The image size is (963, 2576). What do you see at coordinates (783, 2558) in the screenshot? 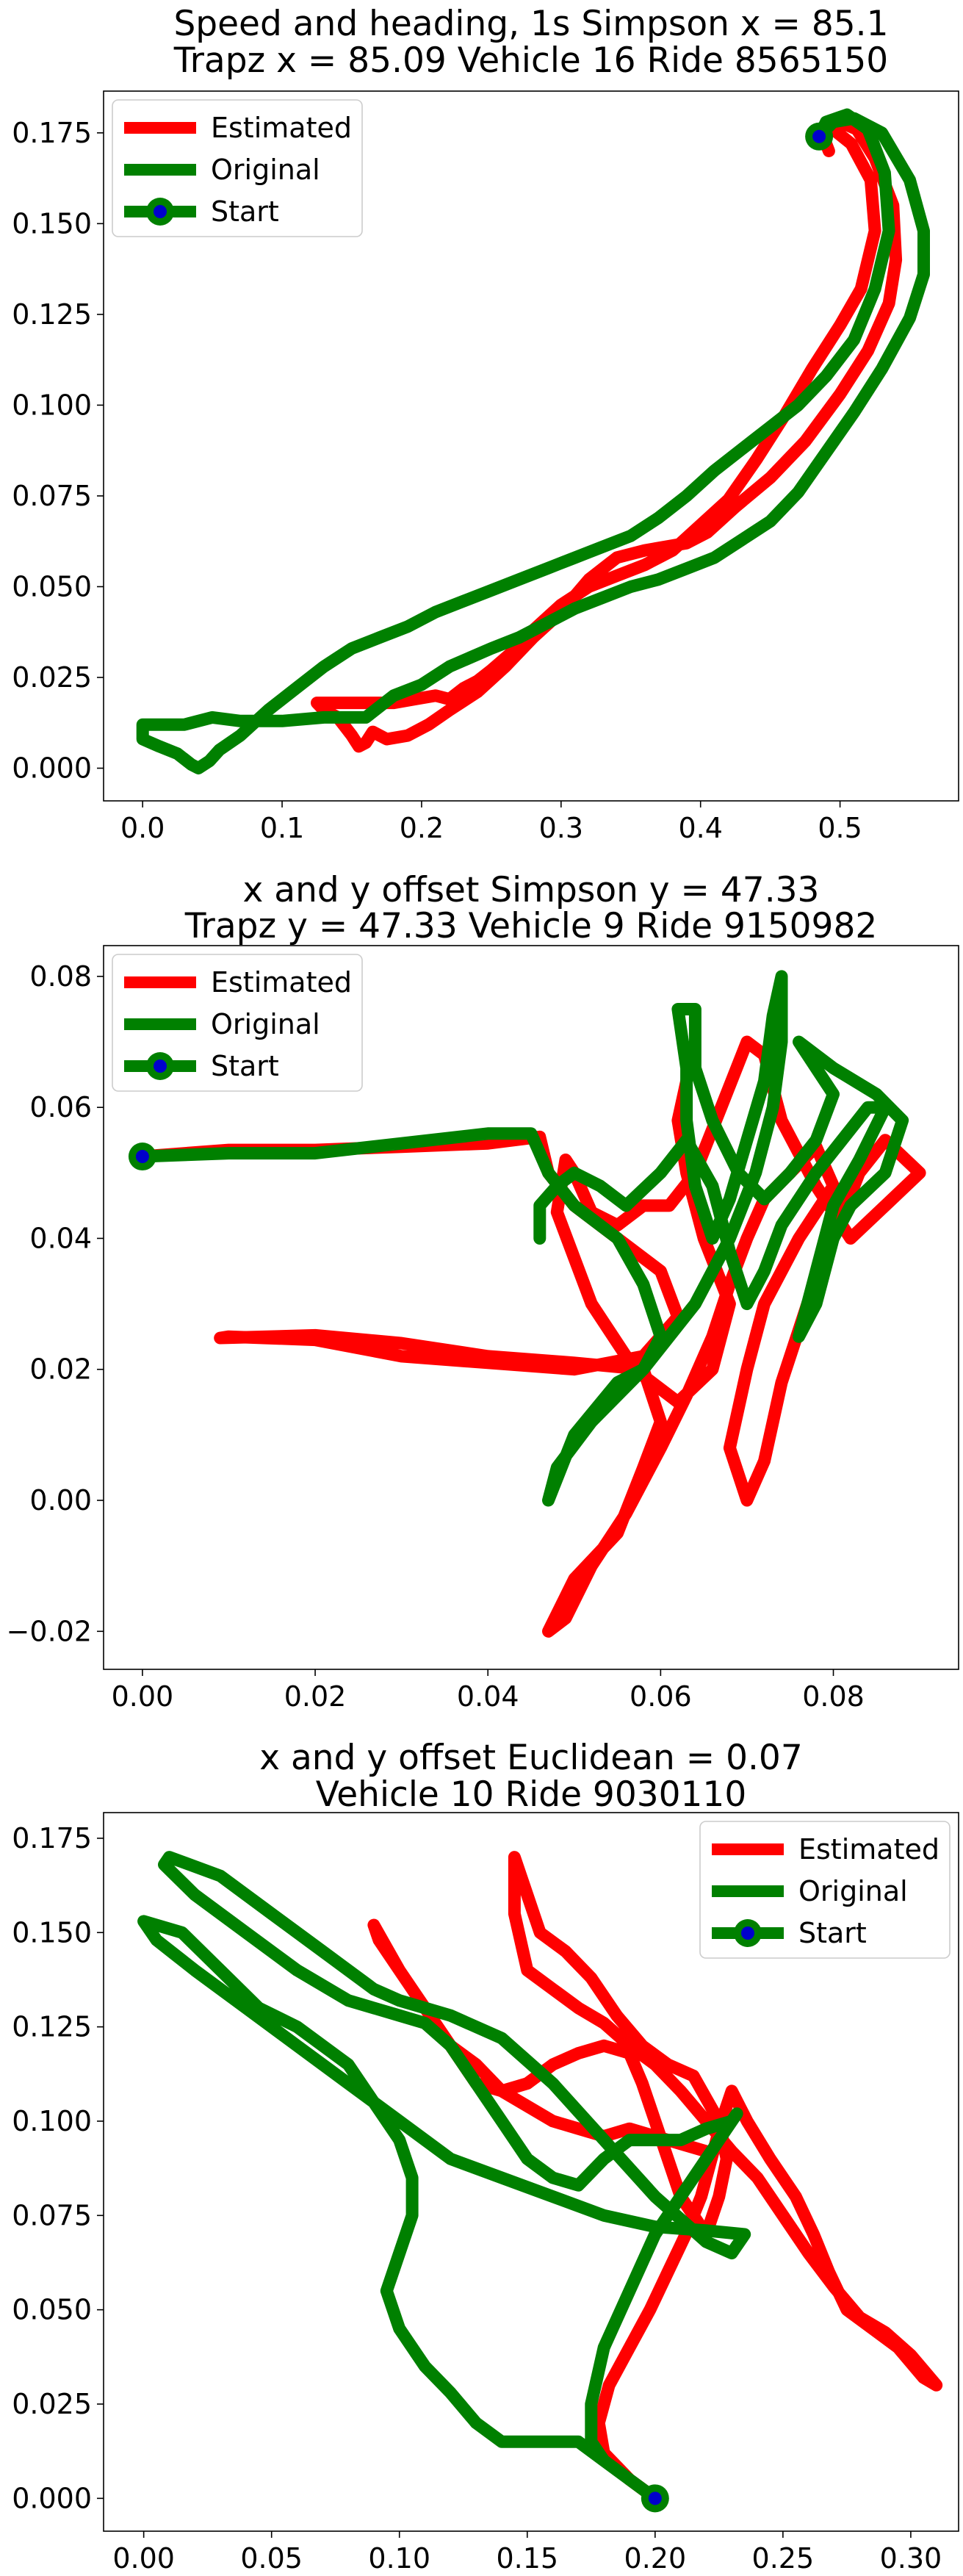
I see `x-tick-label: 0.25` at bounding box center [783, 2558].